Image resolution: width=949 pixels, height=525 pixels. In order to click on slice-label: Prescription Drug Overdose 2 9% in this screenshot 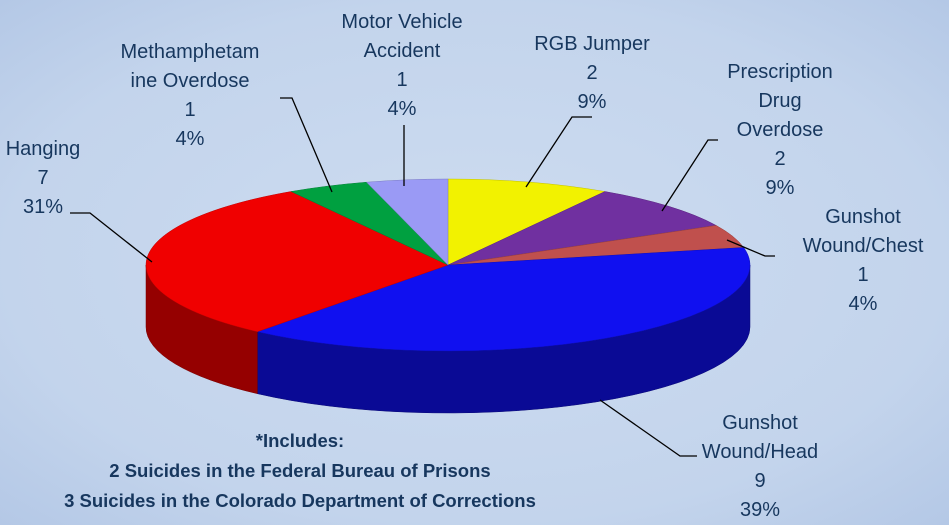, I will do `click(780, 130)`.